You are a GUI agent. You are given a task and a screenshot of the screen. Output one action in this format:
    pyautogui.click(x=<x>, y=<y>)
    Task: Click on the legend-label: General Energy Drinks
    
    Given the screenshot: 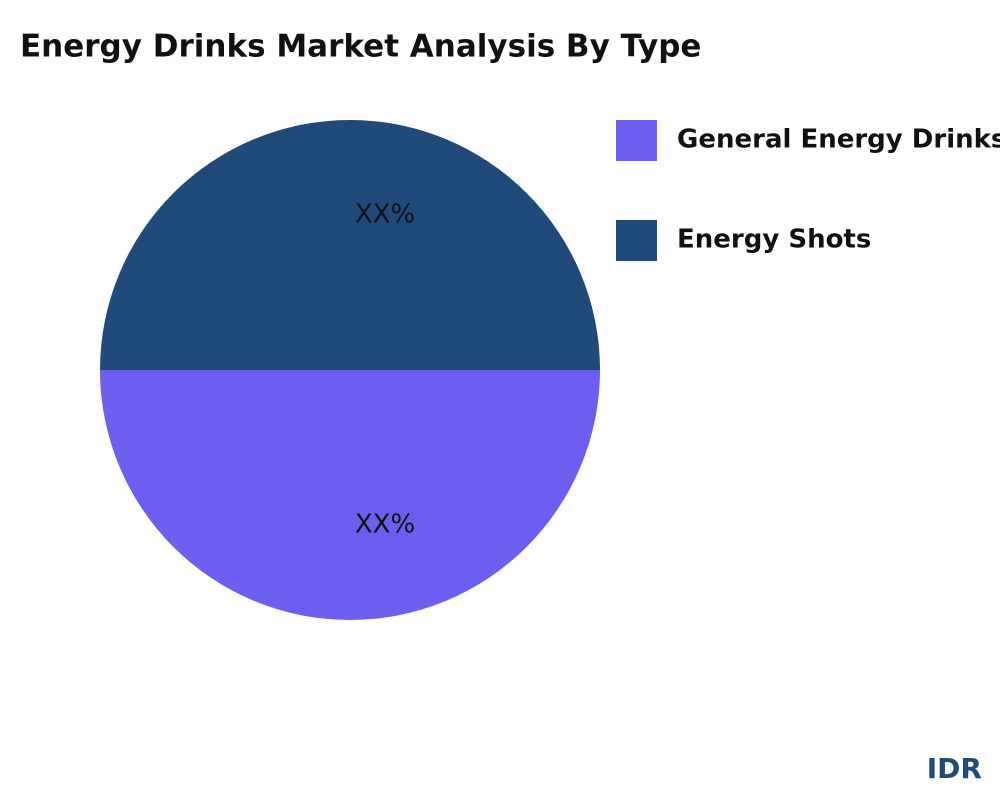 What is the action you would take?
    pyautogui.click(x=838, y=140)
    